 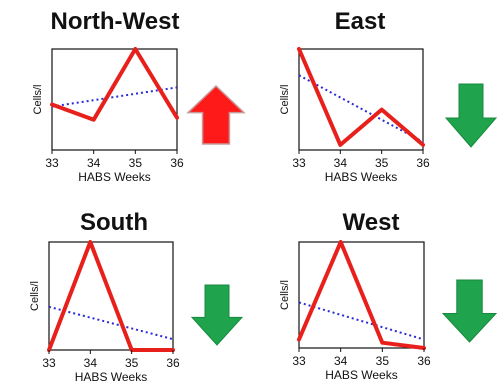 What do you see at coordinates (115, 21) in the screenshot?
I see `chart-title: North-West` at bounding box center [115, 21].